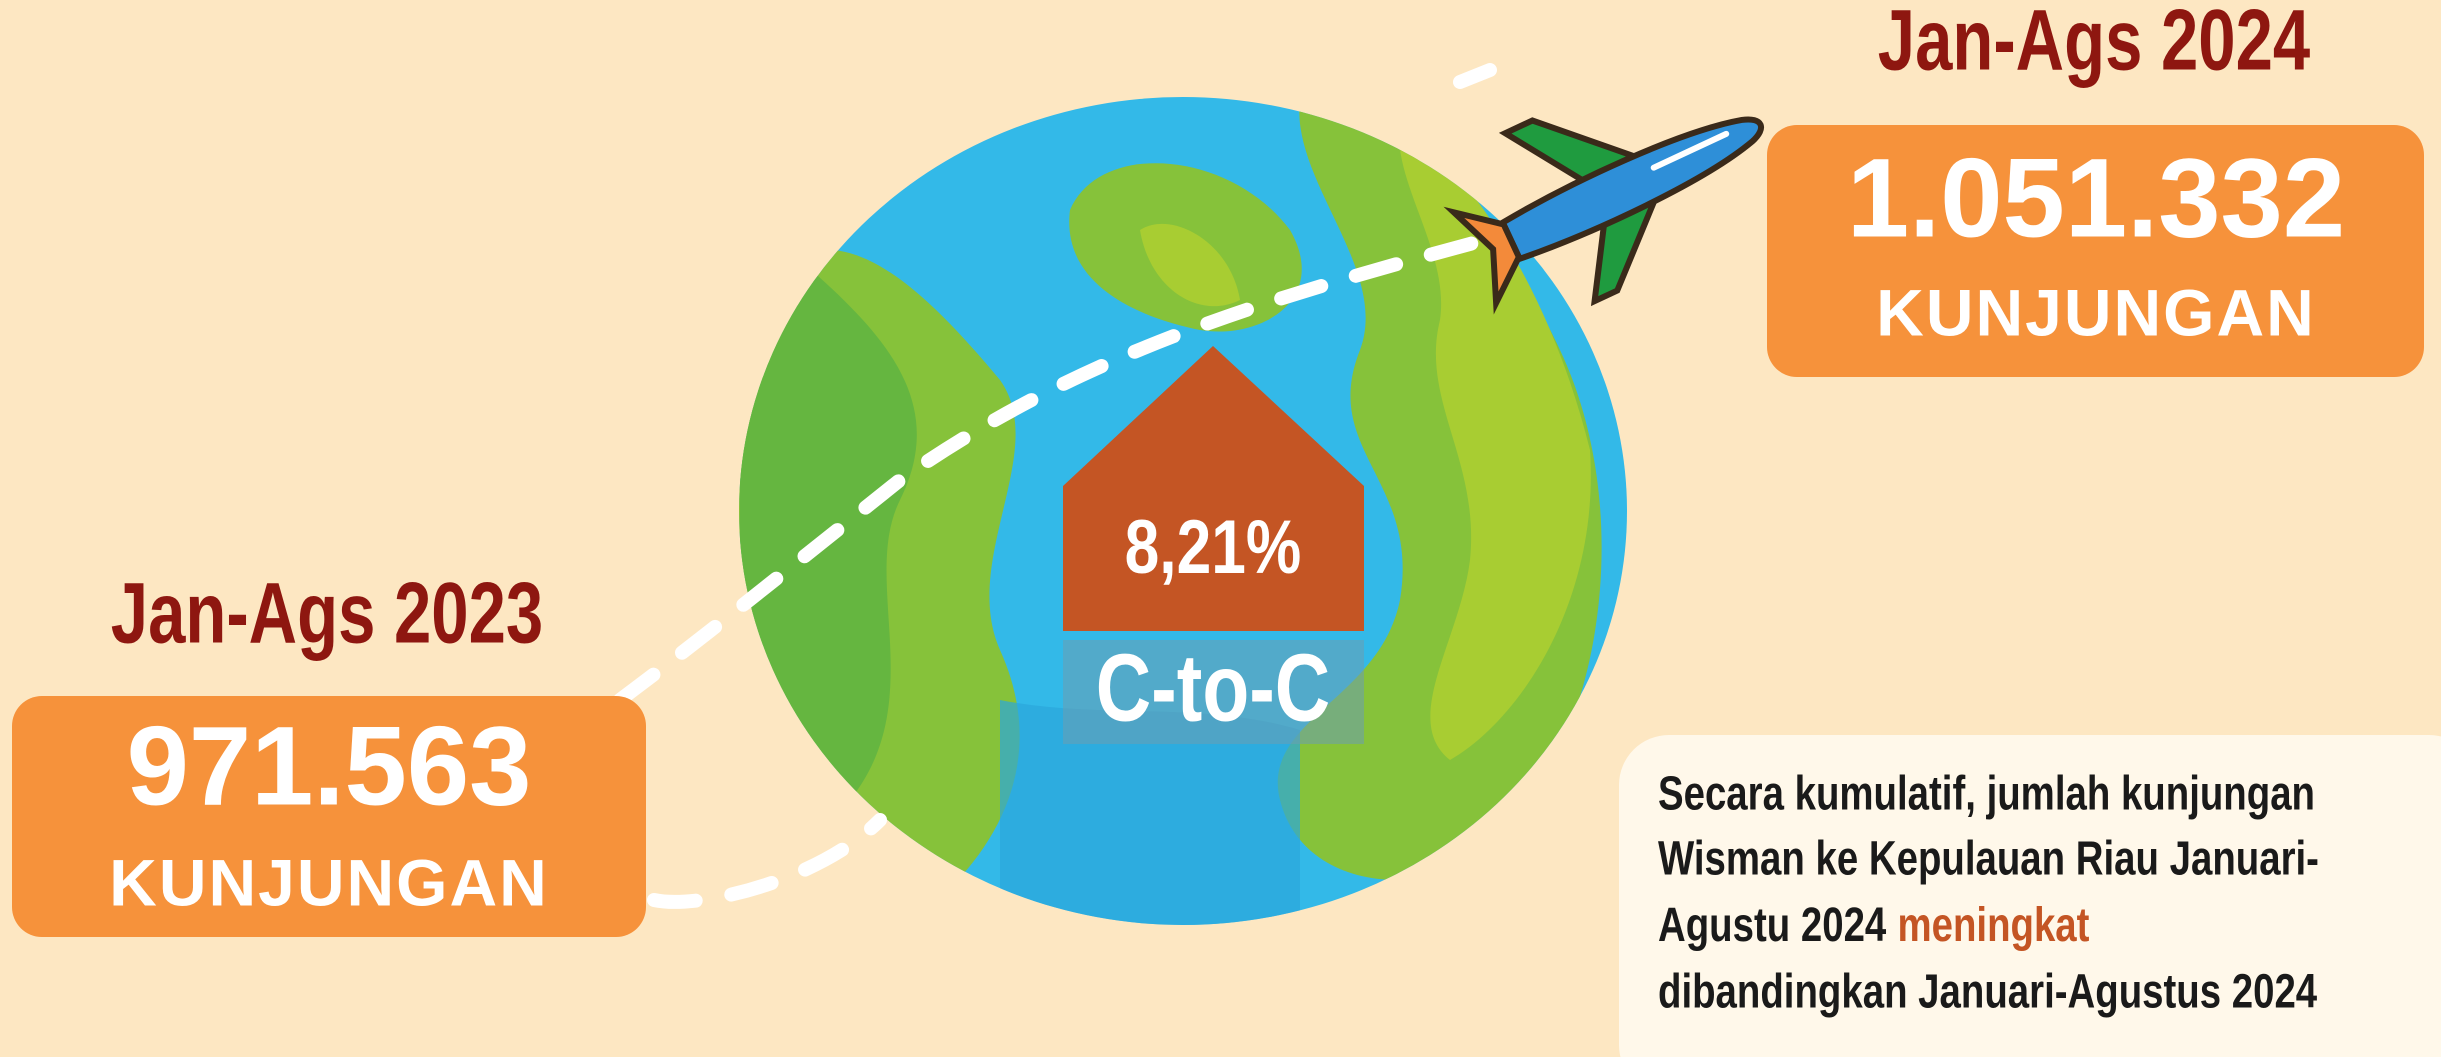  I want to click on value-2023: 971.563, so click(329, 766).